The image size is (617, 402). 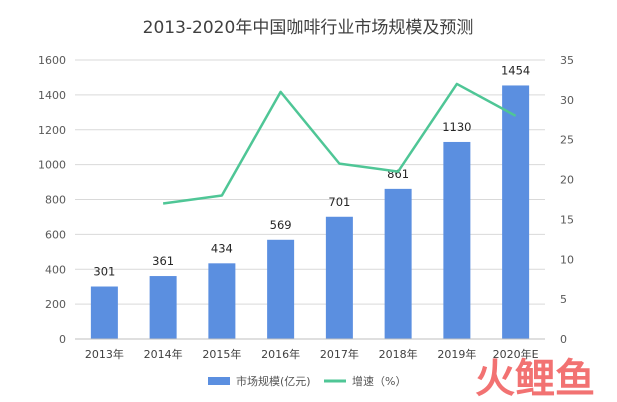 What do you see at coordinates (62, 339) in the screenshot?
I see `y-tick-label: 0` at bounding box center [62, 339].